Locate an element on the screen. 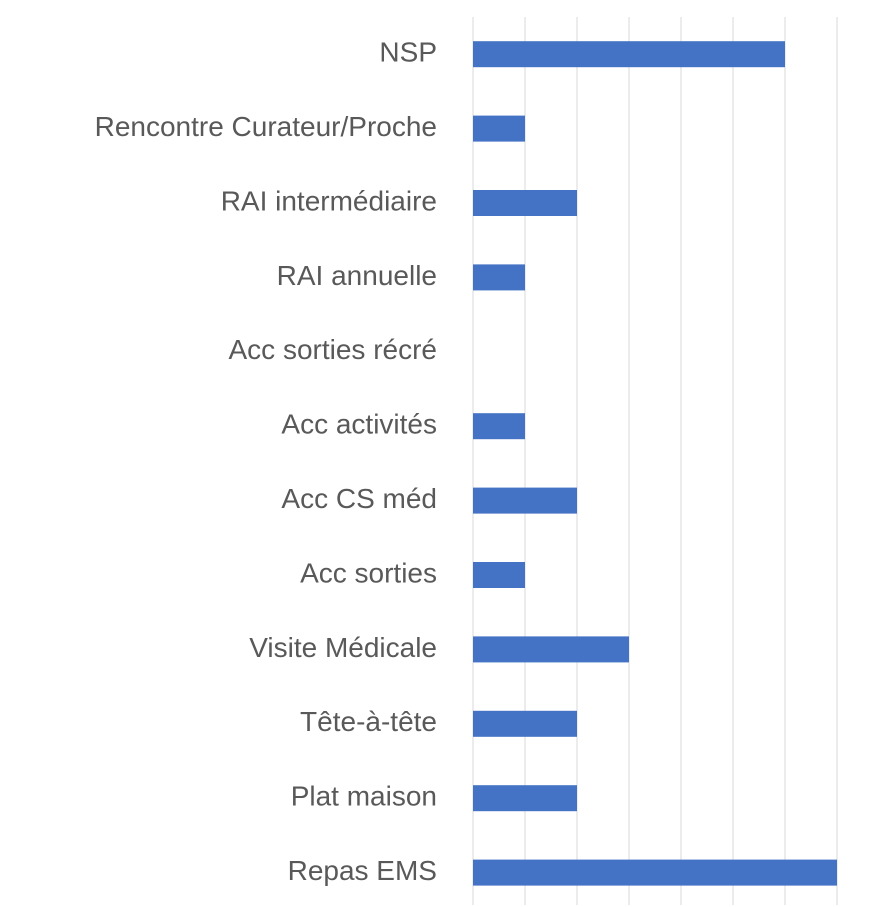  y-tick-label: Repas EMS is located at coordinates (362, 870).